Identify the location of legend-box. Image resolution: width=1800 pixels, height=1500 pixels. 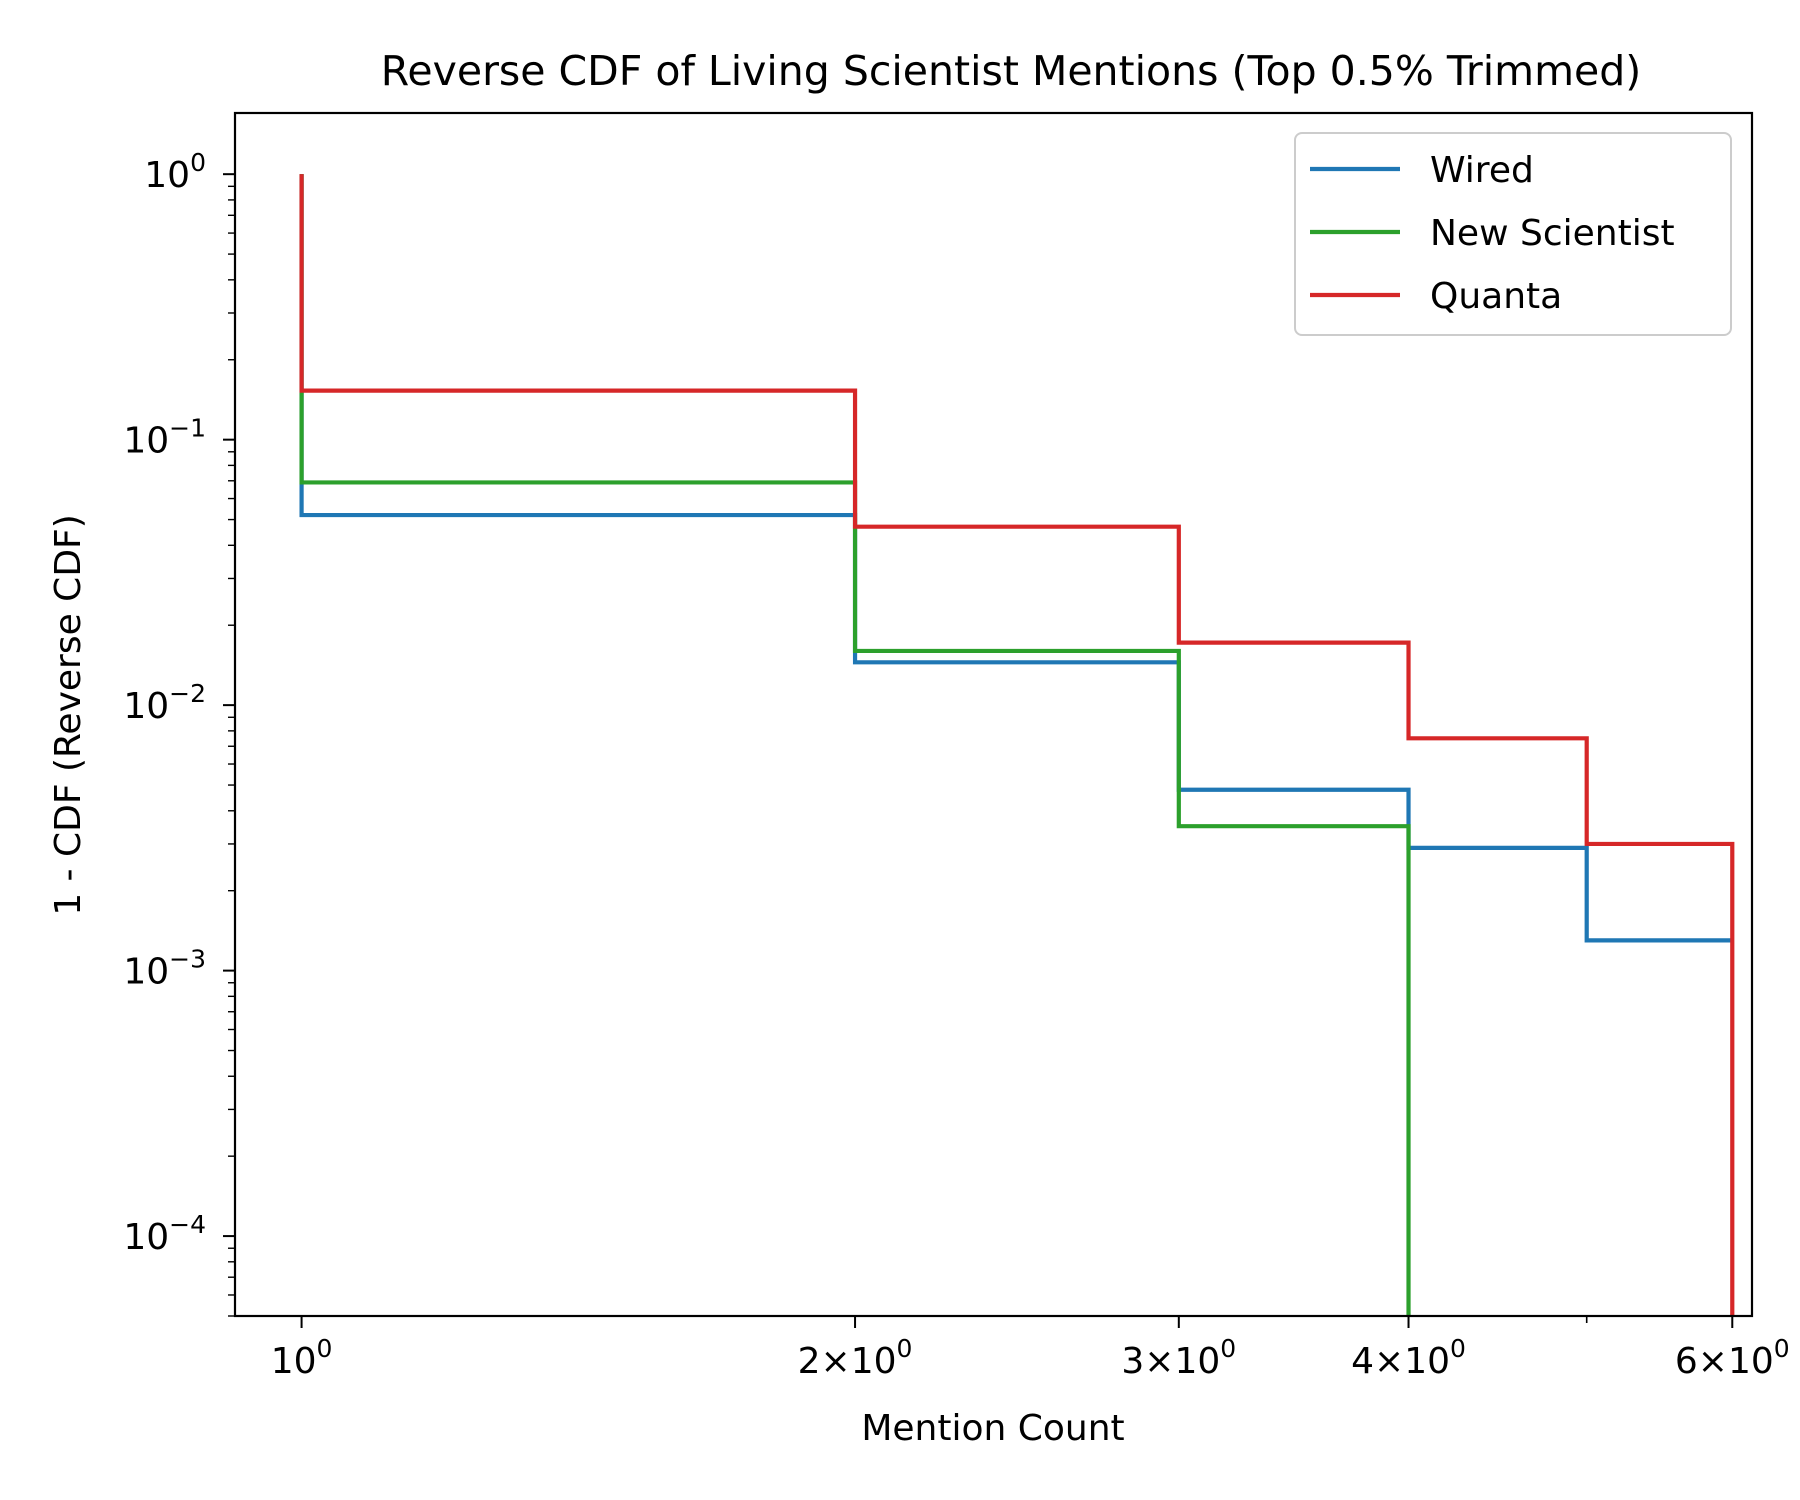
(1513, 234).